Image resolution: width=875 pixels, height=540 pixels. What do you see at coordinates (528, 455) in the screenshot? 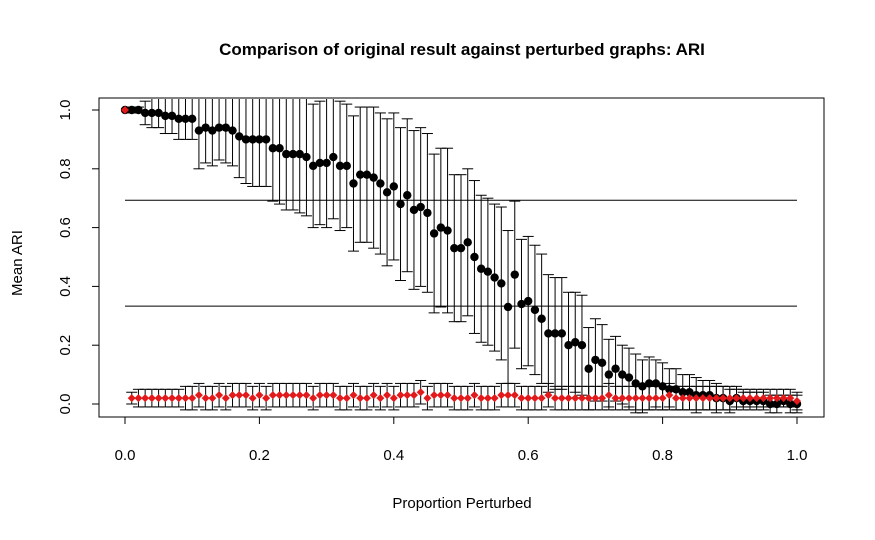
I see `x-tick-label: 0.6` at bounding box center [528, 455].